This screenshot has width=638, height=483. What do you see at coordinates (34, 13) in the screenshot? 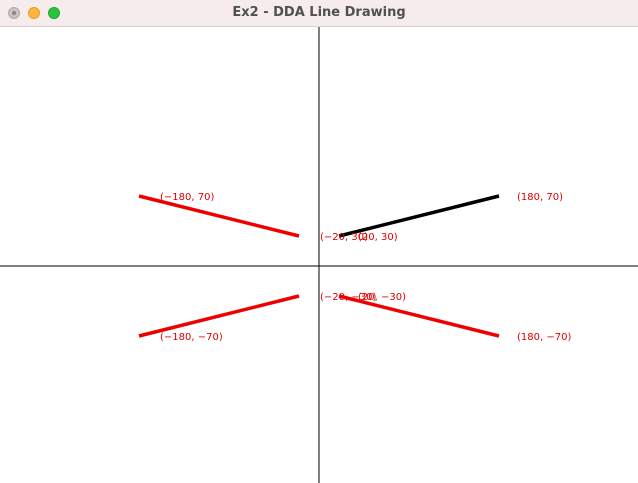
I see `minimize-window-button` at bounding box center [34, 13].